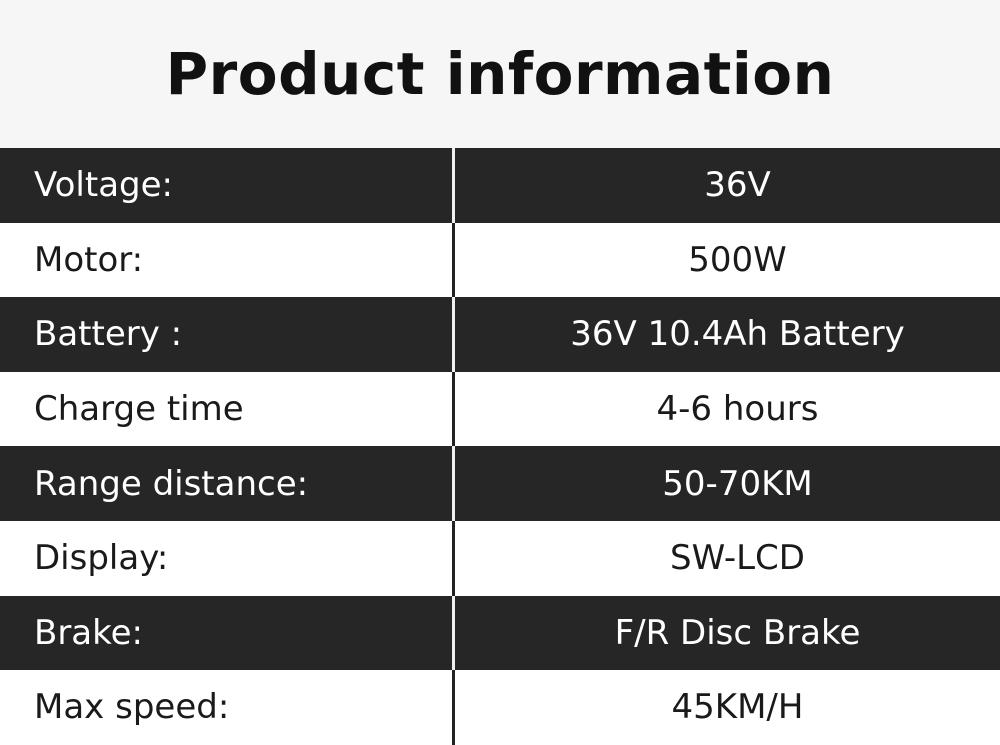  I want to click on spec-label: Voltage:, so click(103, 185).